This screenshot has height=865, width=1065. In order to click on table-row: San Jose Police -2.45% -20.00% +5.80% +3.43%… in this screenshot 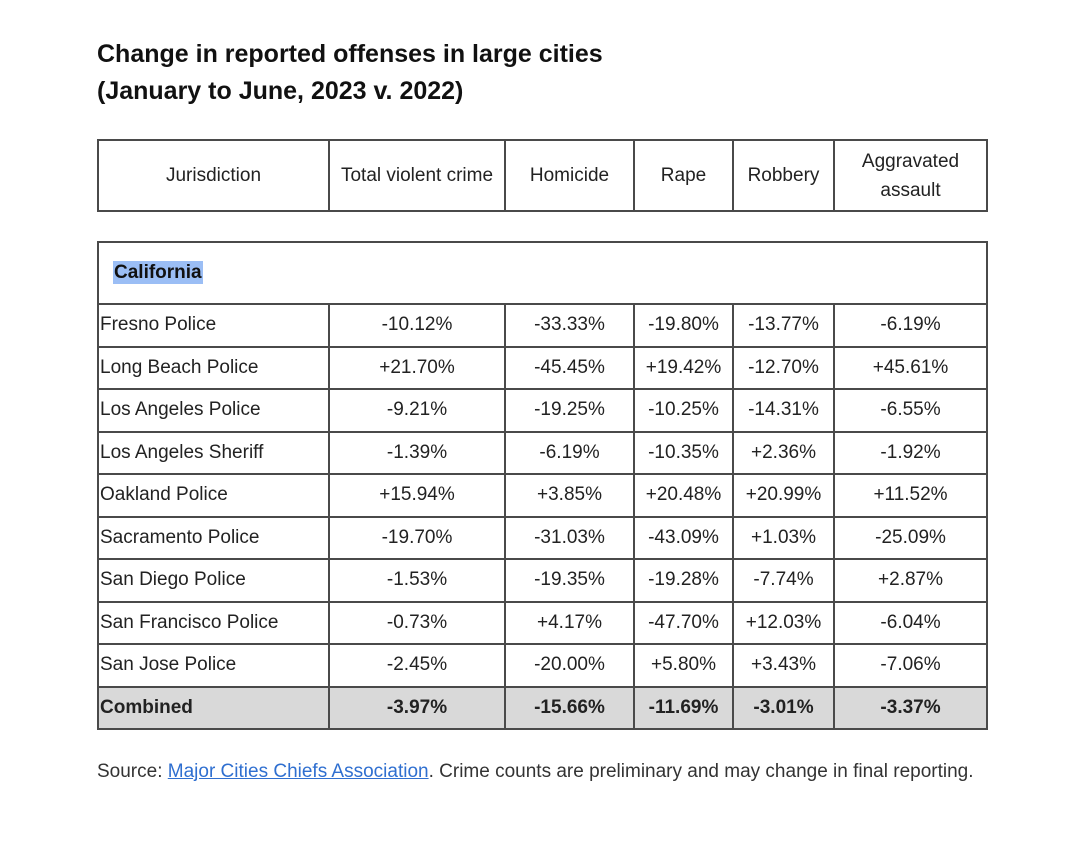, I will do `click(543, 665)`.